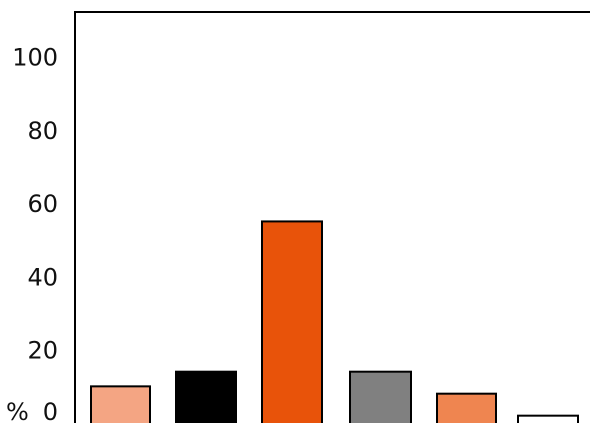  Describe the element at coordinates (35, 58) in the screenshot. I see `y-tick-label: 100` at that location.